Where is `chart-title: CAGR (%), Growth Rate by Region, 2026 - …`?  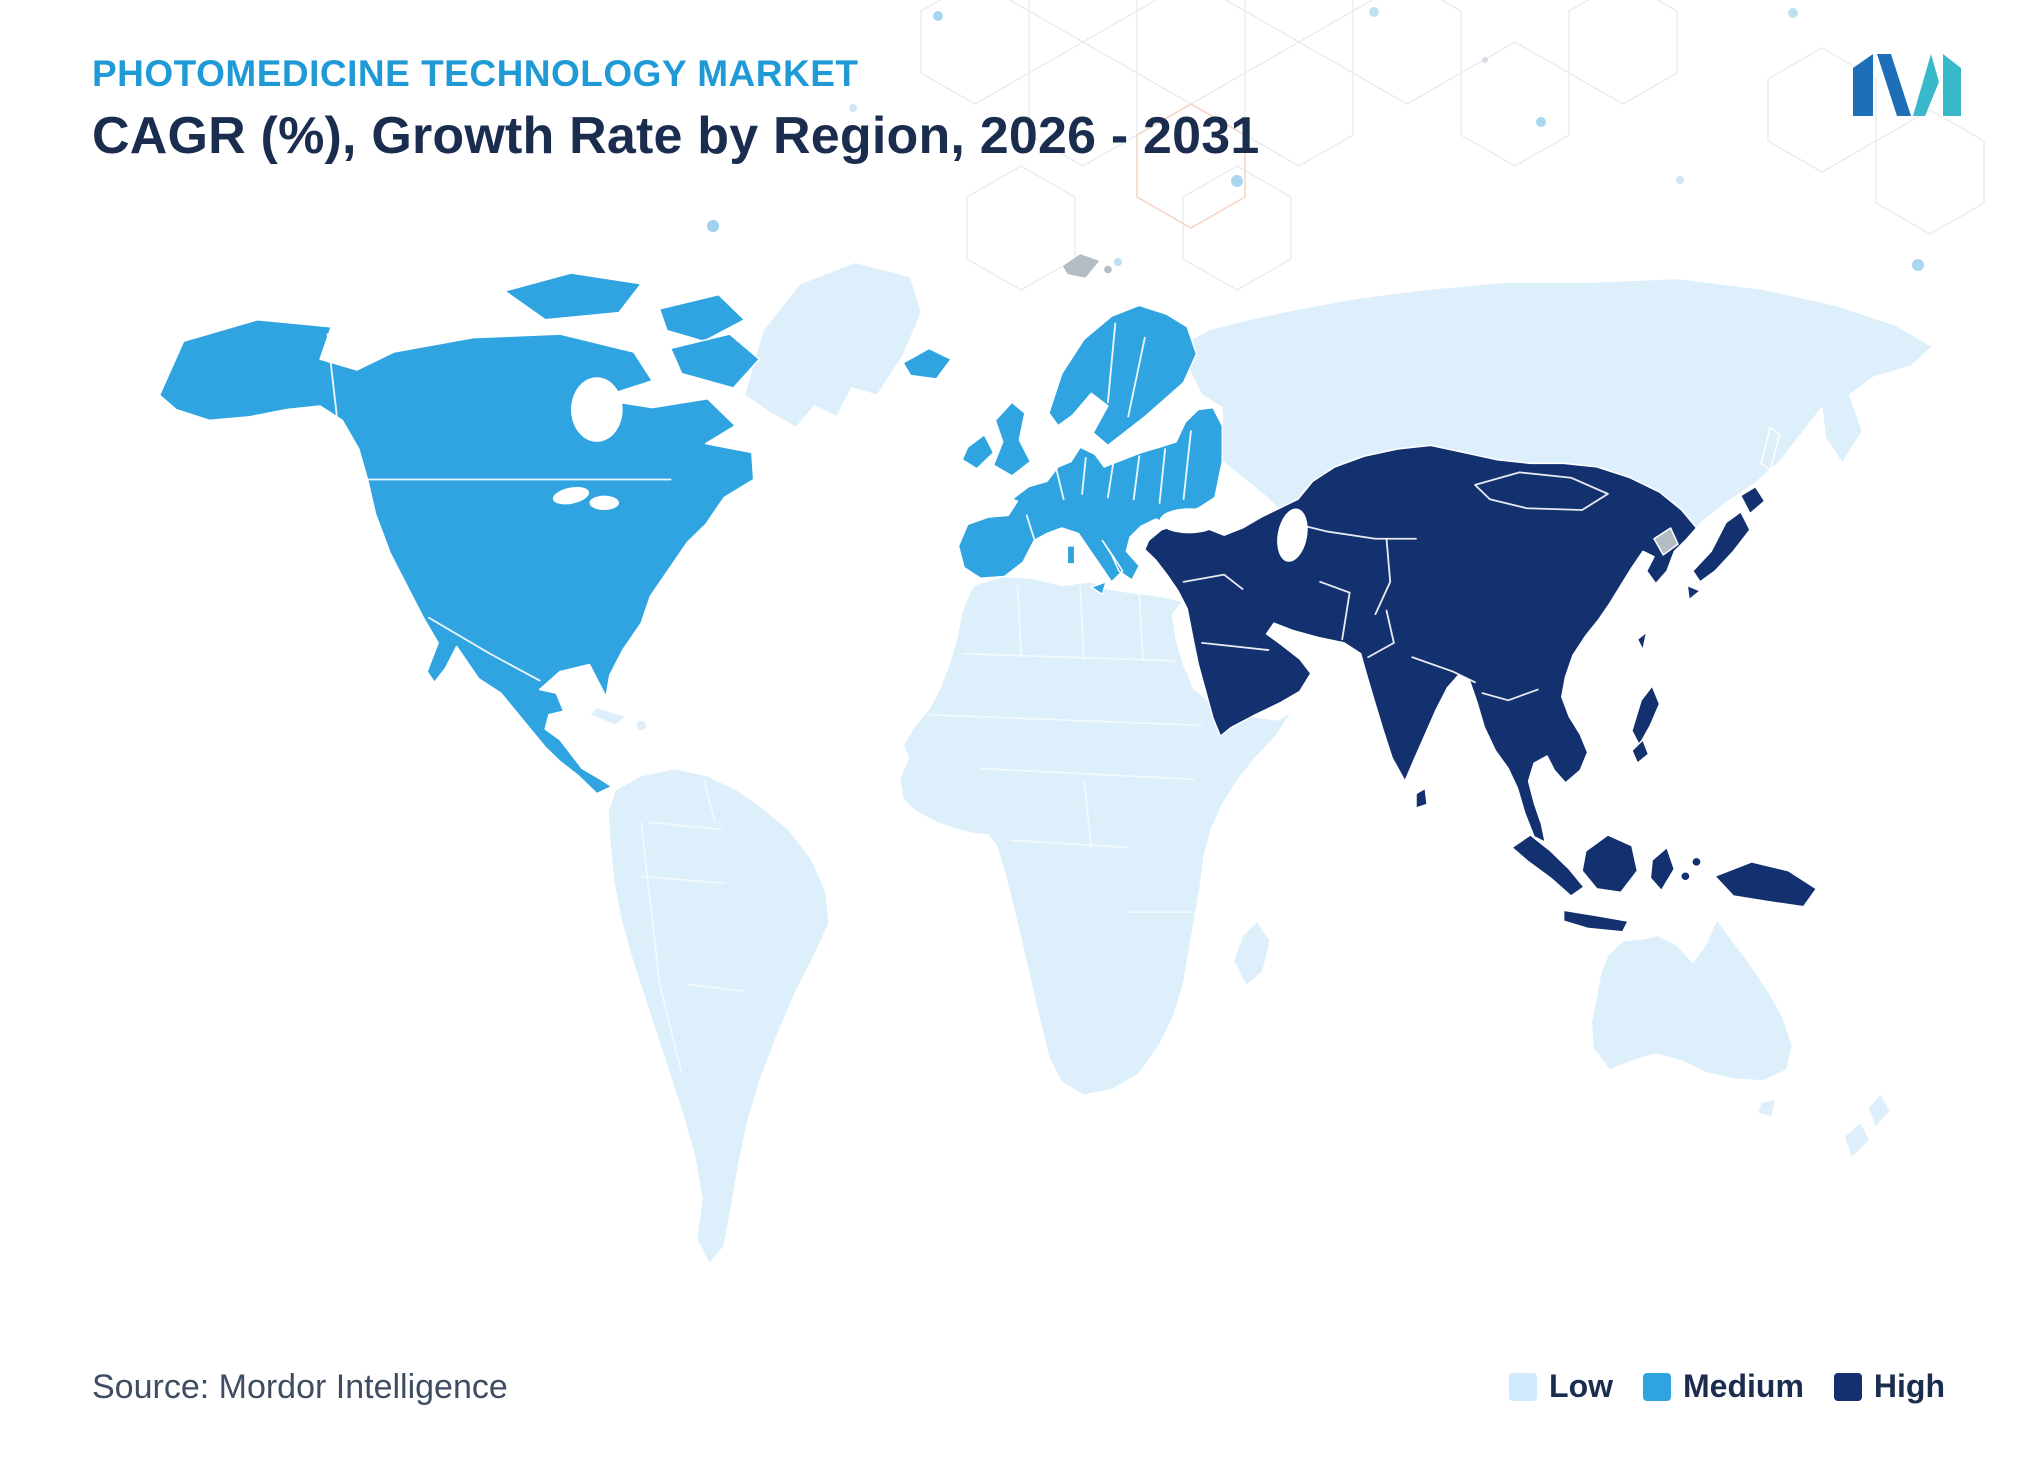
chart-title: CAGR (%), Growth Rate by Region, 2026 - … is located at coordinates (676, 136).